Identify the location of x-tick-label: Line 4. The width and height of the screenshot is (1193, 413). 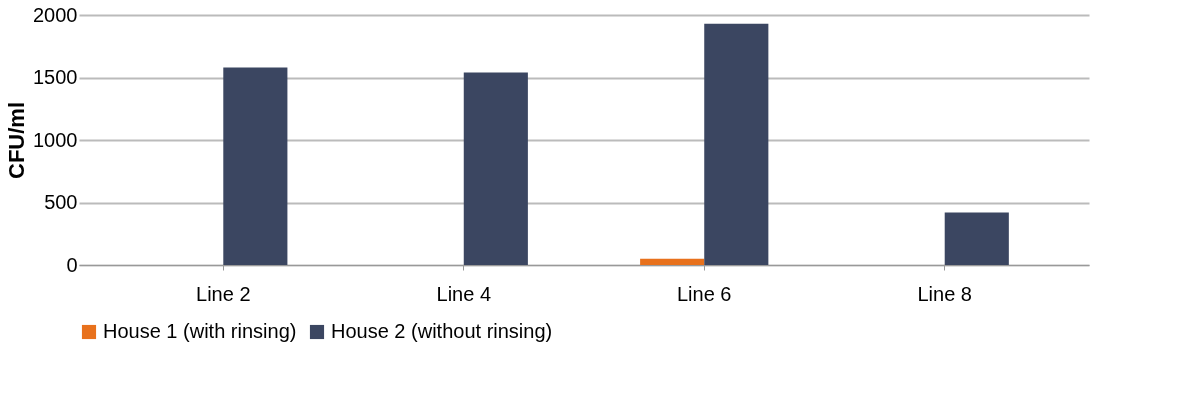
(464, 293).